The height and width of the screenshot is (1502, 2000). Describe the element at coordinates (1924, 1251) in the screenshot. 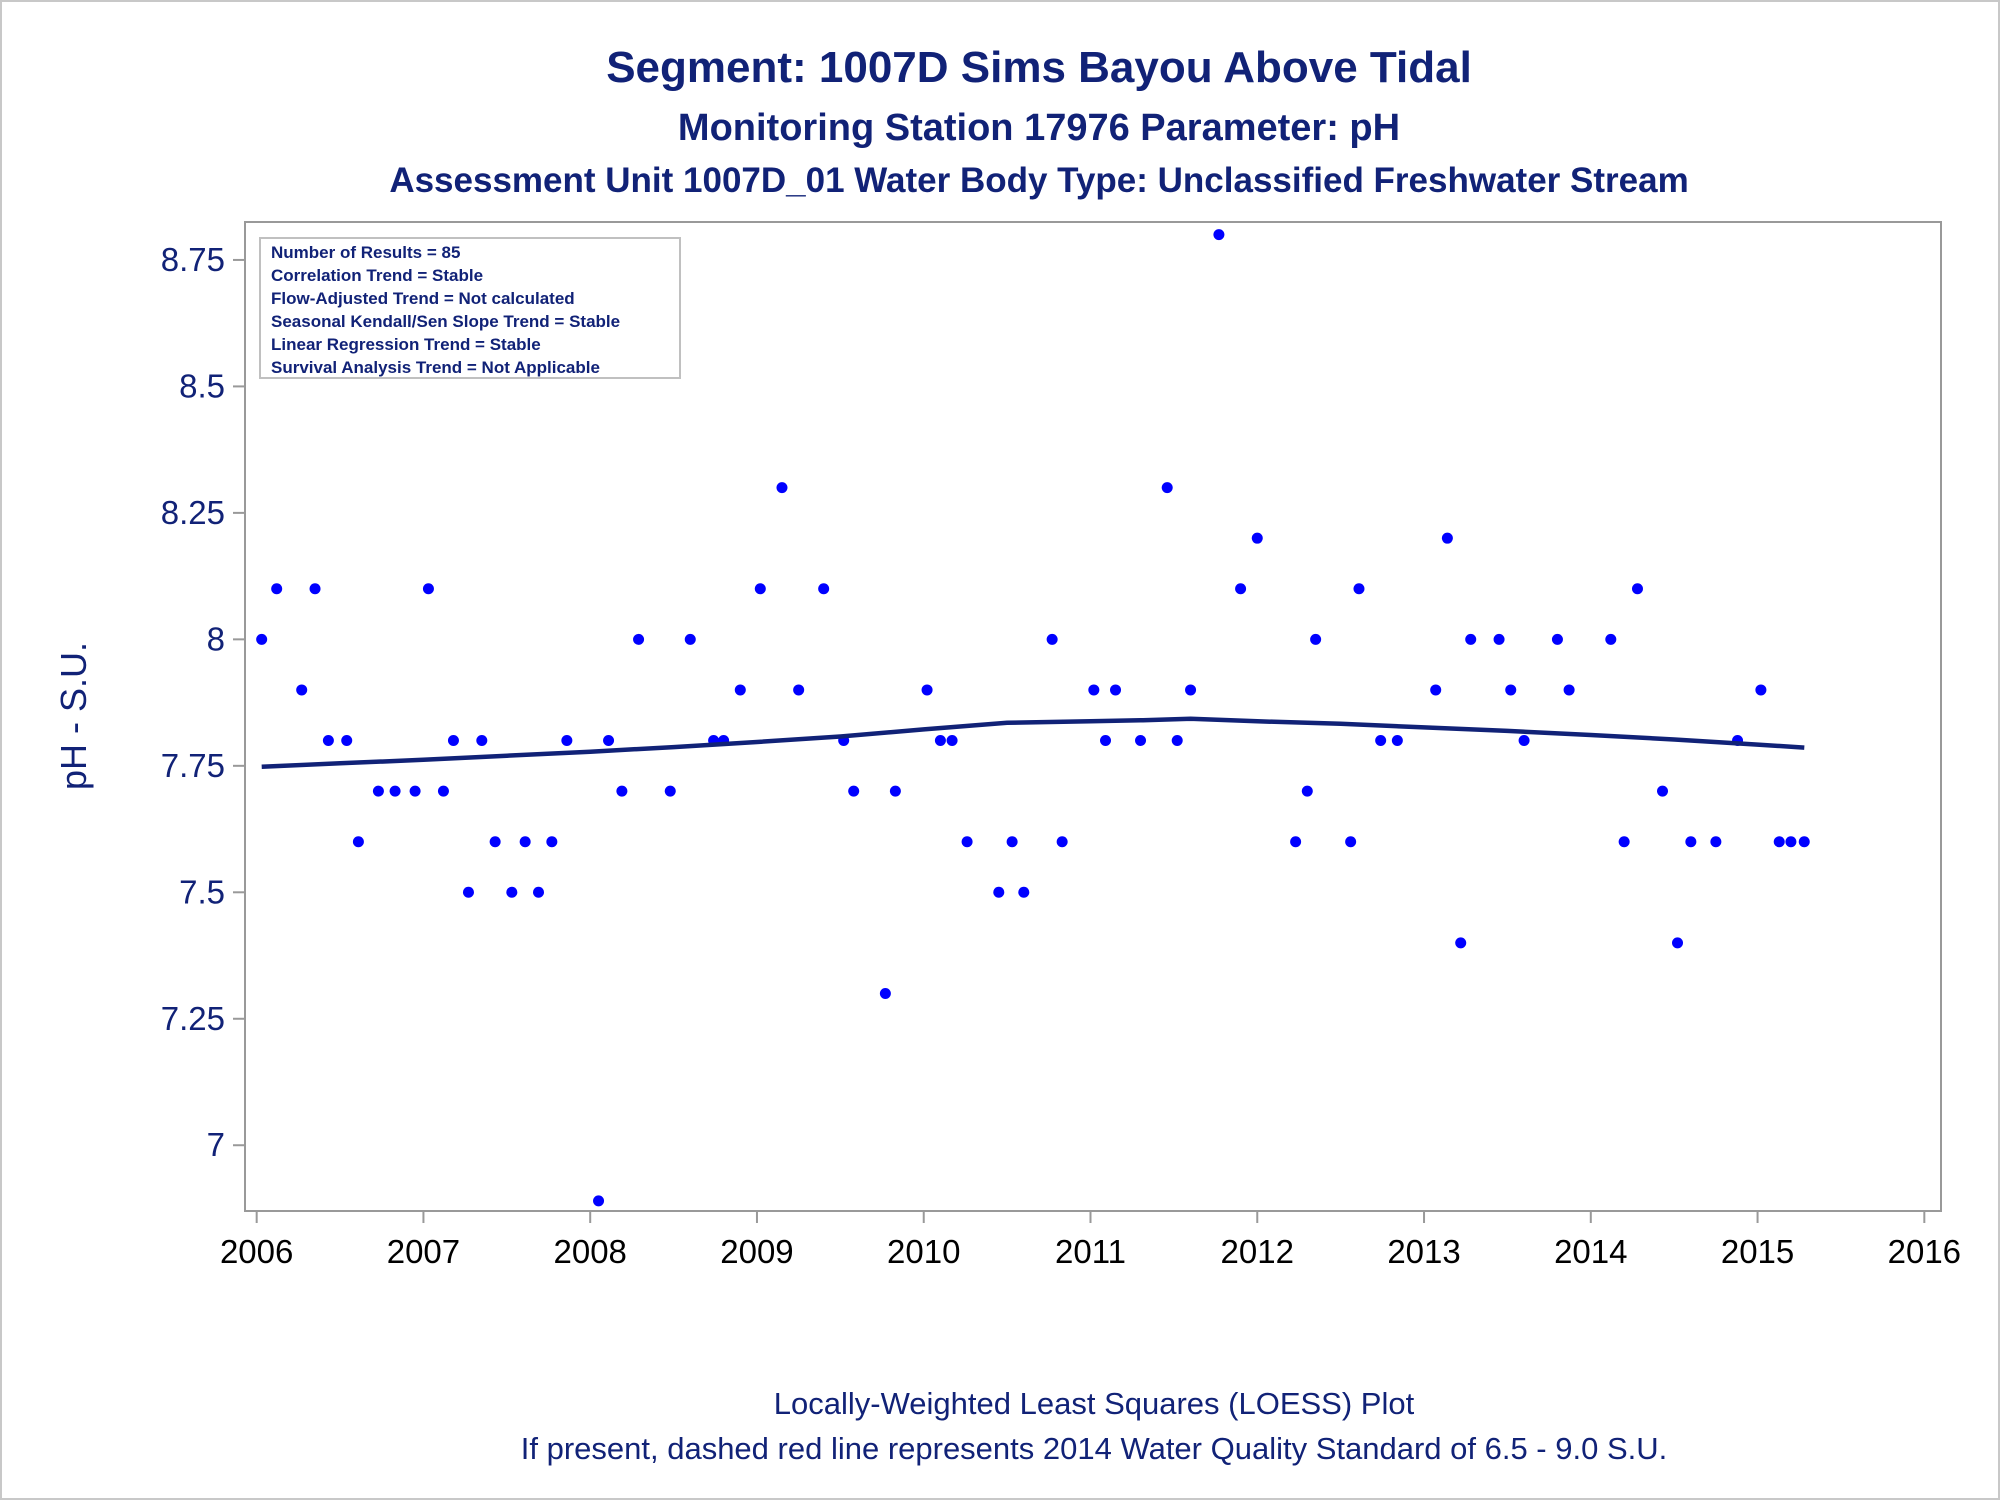

I see `x-tick-label: 2016` at that location.